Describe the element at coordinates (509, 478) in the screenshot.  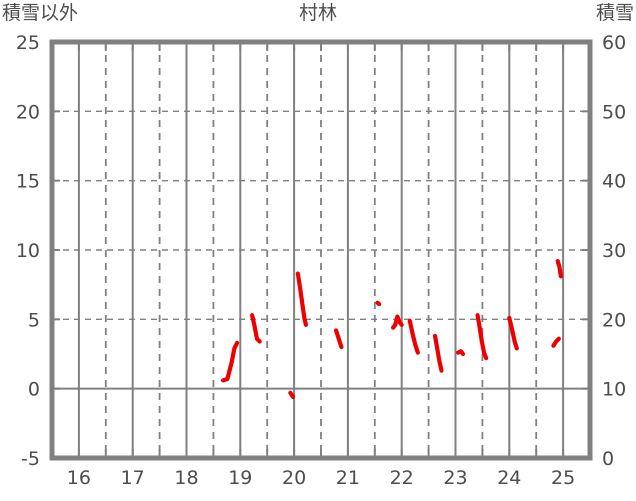
I see `x-axis-tick-label: 24` at that location.